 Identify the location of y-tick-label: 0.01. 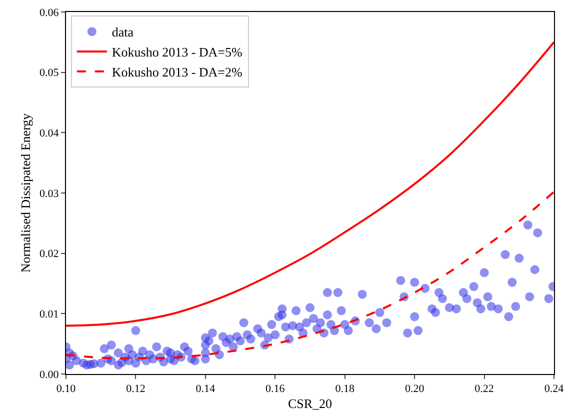
(49, 314).